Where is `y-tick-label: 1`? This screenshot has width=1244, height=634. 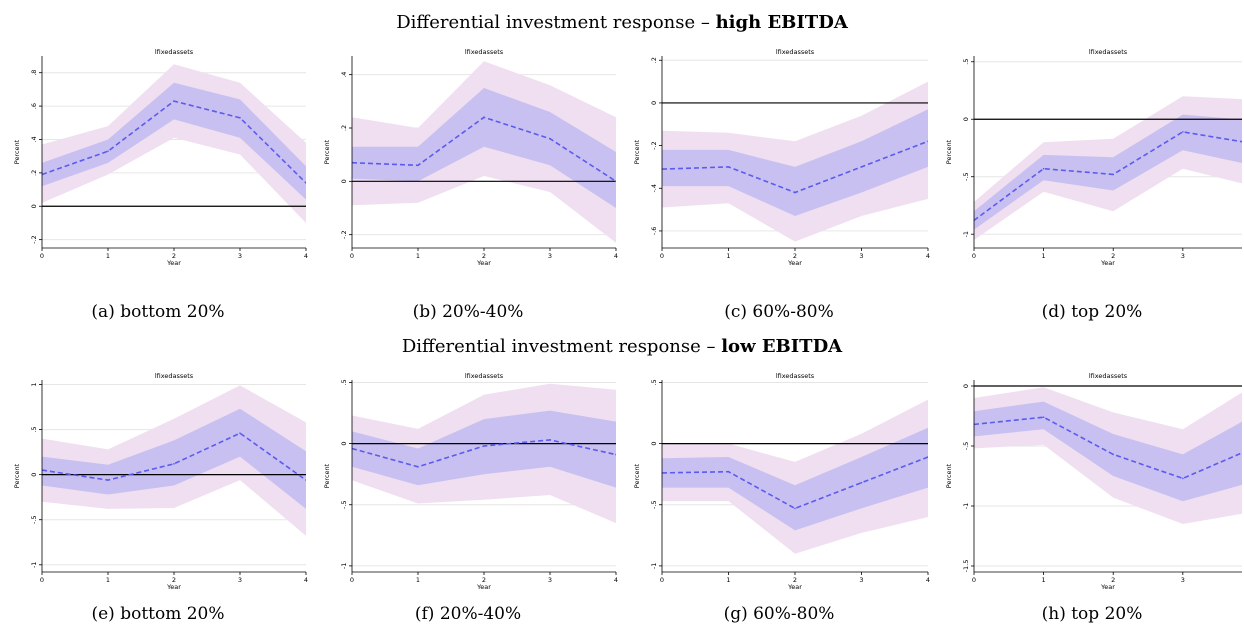 y-tick-label: 1 is located at coordinates (34, 384).